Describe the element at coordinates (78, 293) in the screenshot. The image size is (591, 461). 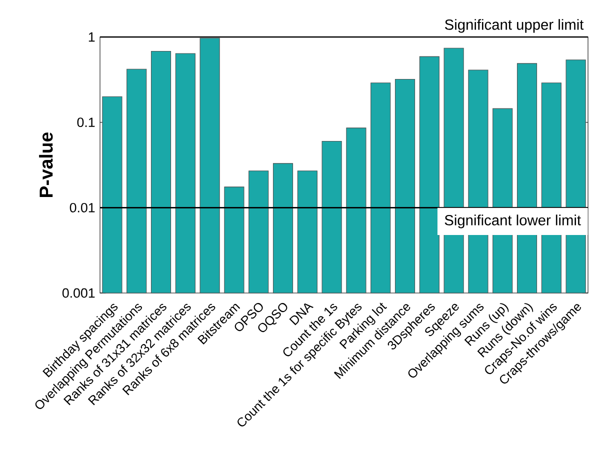
I see `y-tick-label: 0.001` at that location.